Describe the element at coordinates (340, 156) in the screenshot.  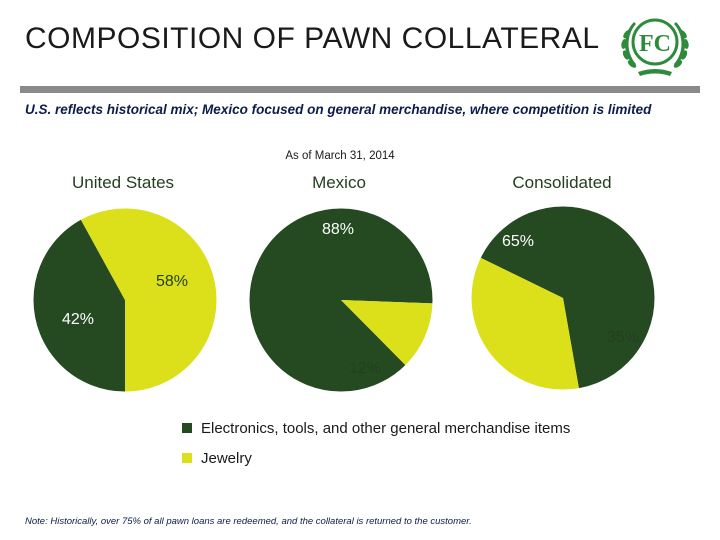
I see `as-of-date: As of March 31, 2014` at that location.